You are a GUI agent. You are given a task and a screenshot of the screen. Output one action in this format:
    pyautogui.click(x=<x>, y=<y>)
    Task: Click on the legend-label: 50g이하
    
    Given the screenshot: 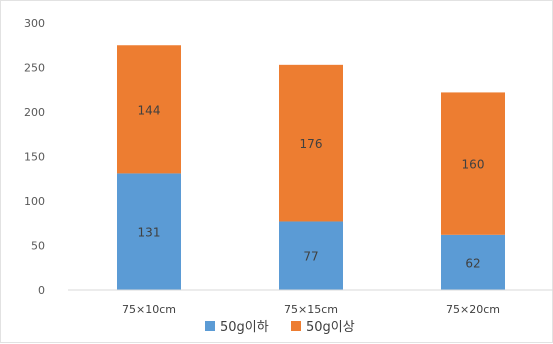 What is the action you would take?
    pyautogui.click(x=244, y=327)
    